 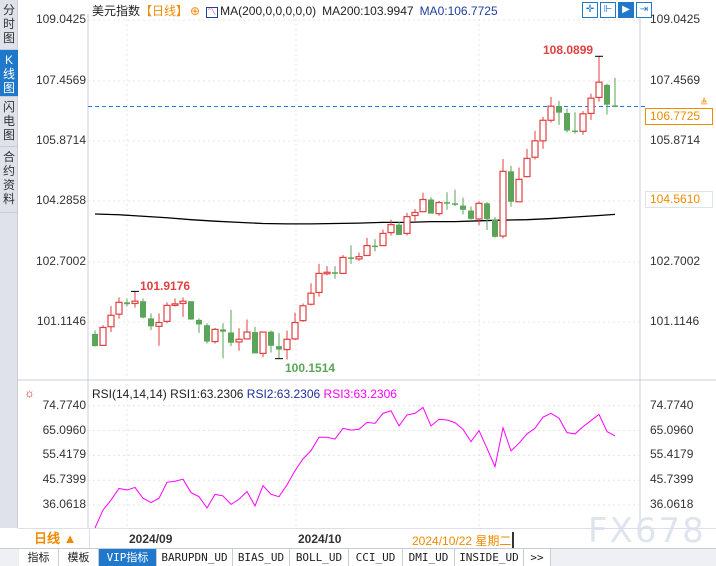 What do you see at coordinates (9, 25) in the screenshot?
I see `sidebar-tab-timeshare: 分时图` at bounding box center [9, 25].